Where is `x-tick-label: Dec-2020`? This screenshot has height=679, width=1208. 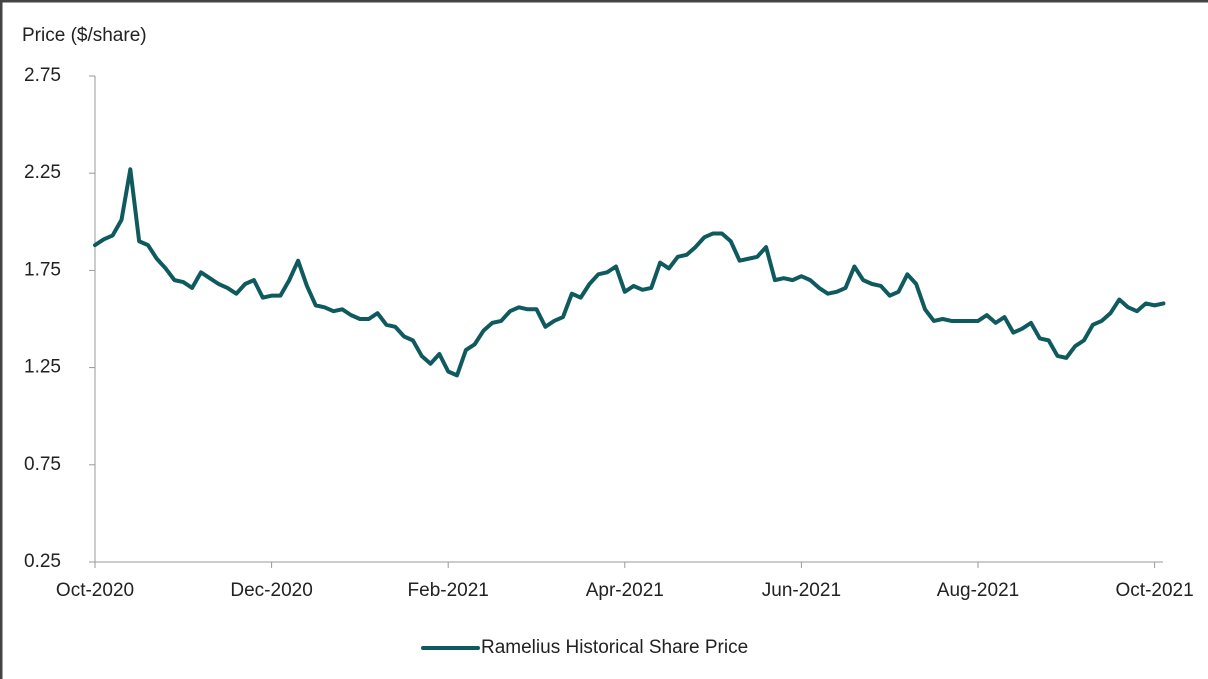
x-tick-label: Dec-2020 is located at coordinates (271, 590).